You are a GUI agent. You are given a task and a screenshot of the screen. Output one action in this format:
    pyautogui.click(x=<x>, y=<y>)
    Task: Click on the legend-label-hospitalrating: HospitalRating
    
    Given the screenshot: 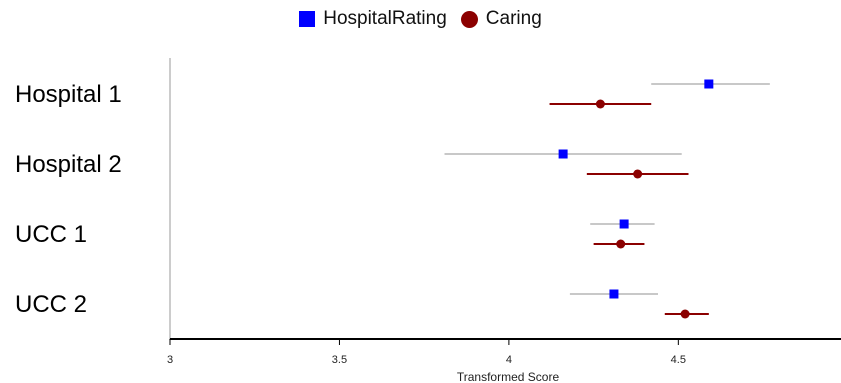 What is the action you would take?
    pyautogui.click(x=385, y=18)
    